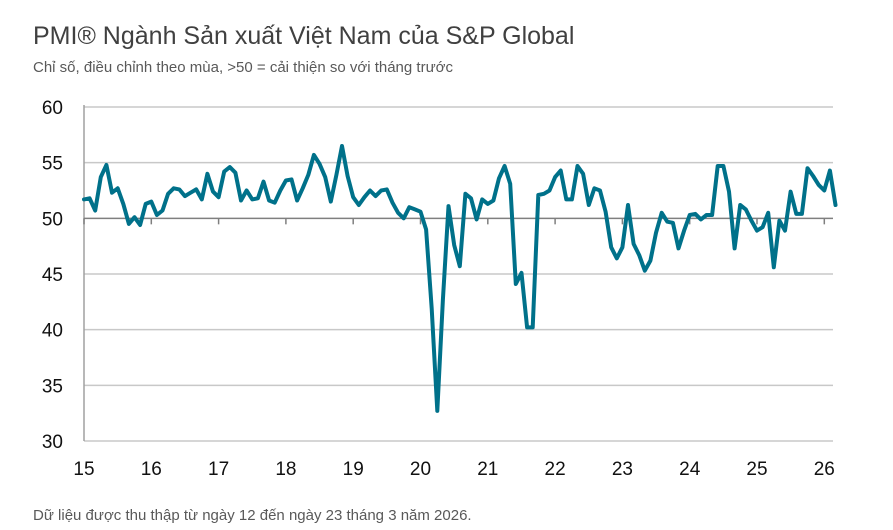  I want to click on x-tick-label: 17, so click(218, 469).